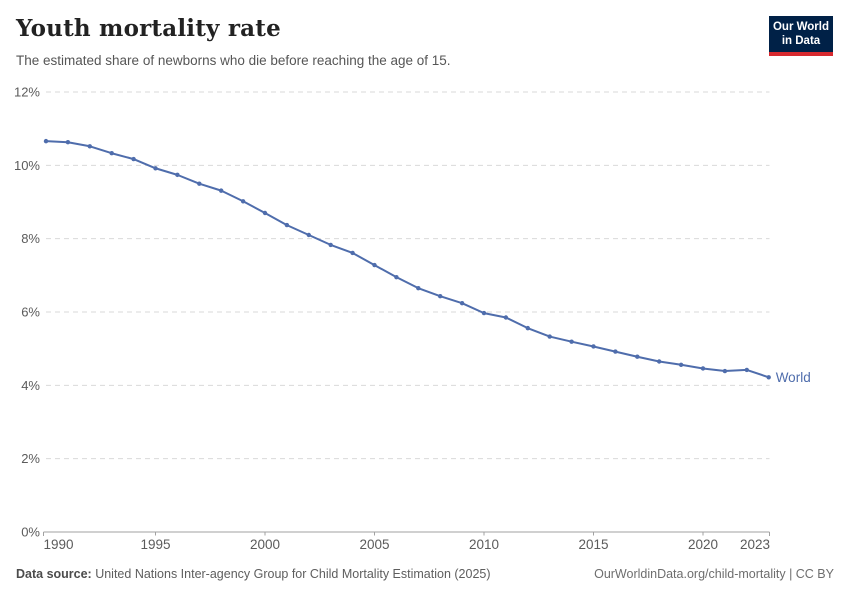 Image resolution: width=850 pixels, height=600 pixels. What do you see at coordinates (755, 544) in the screenshot?
I see `x-tick-label: 2023` at bounding box center [755, 544].